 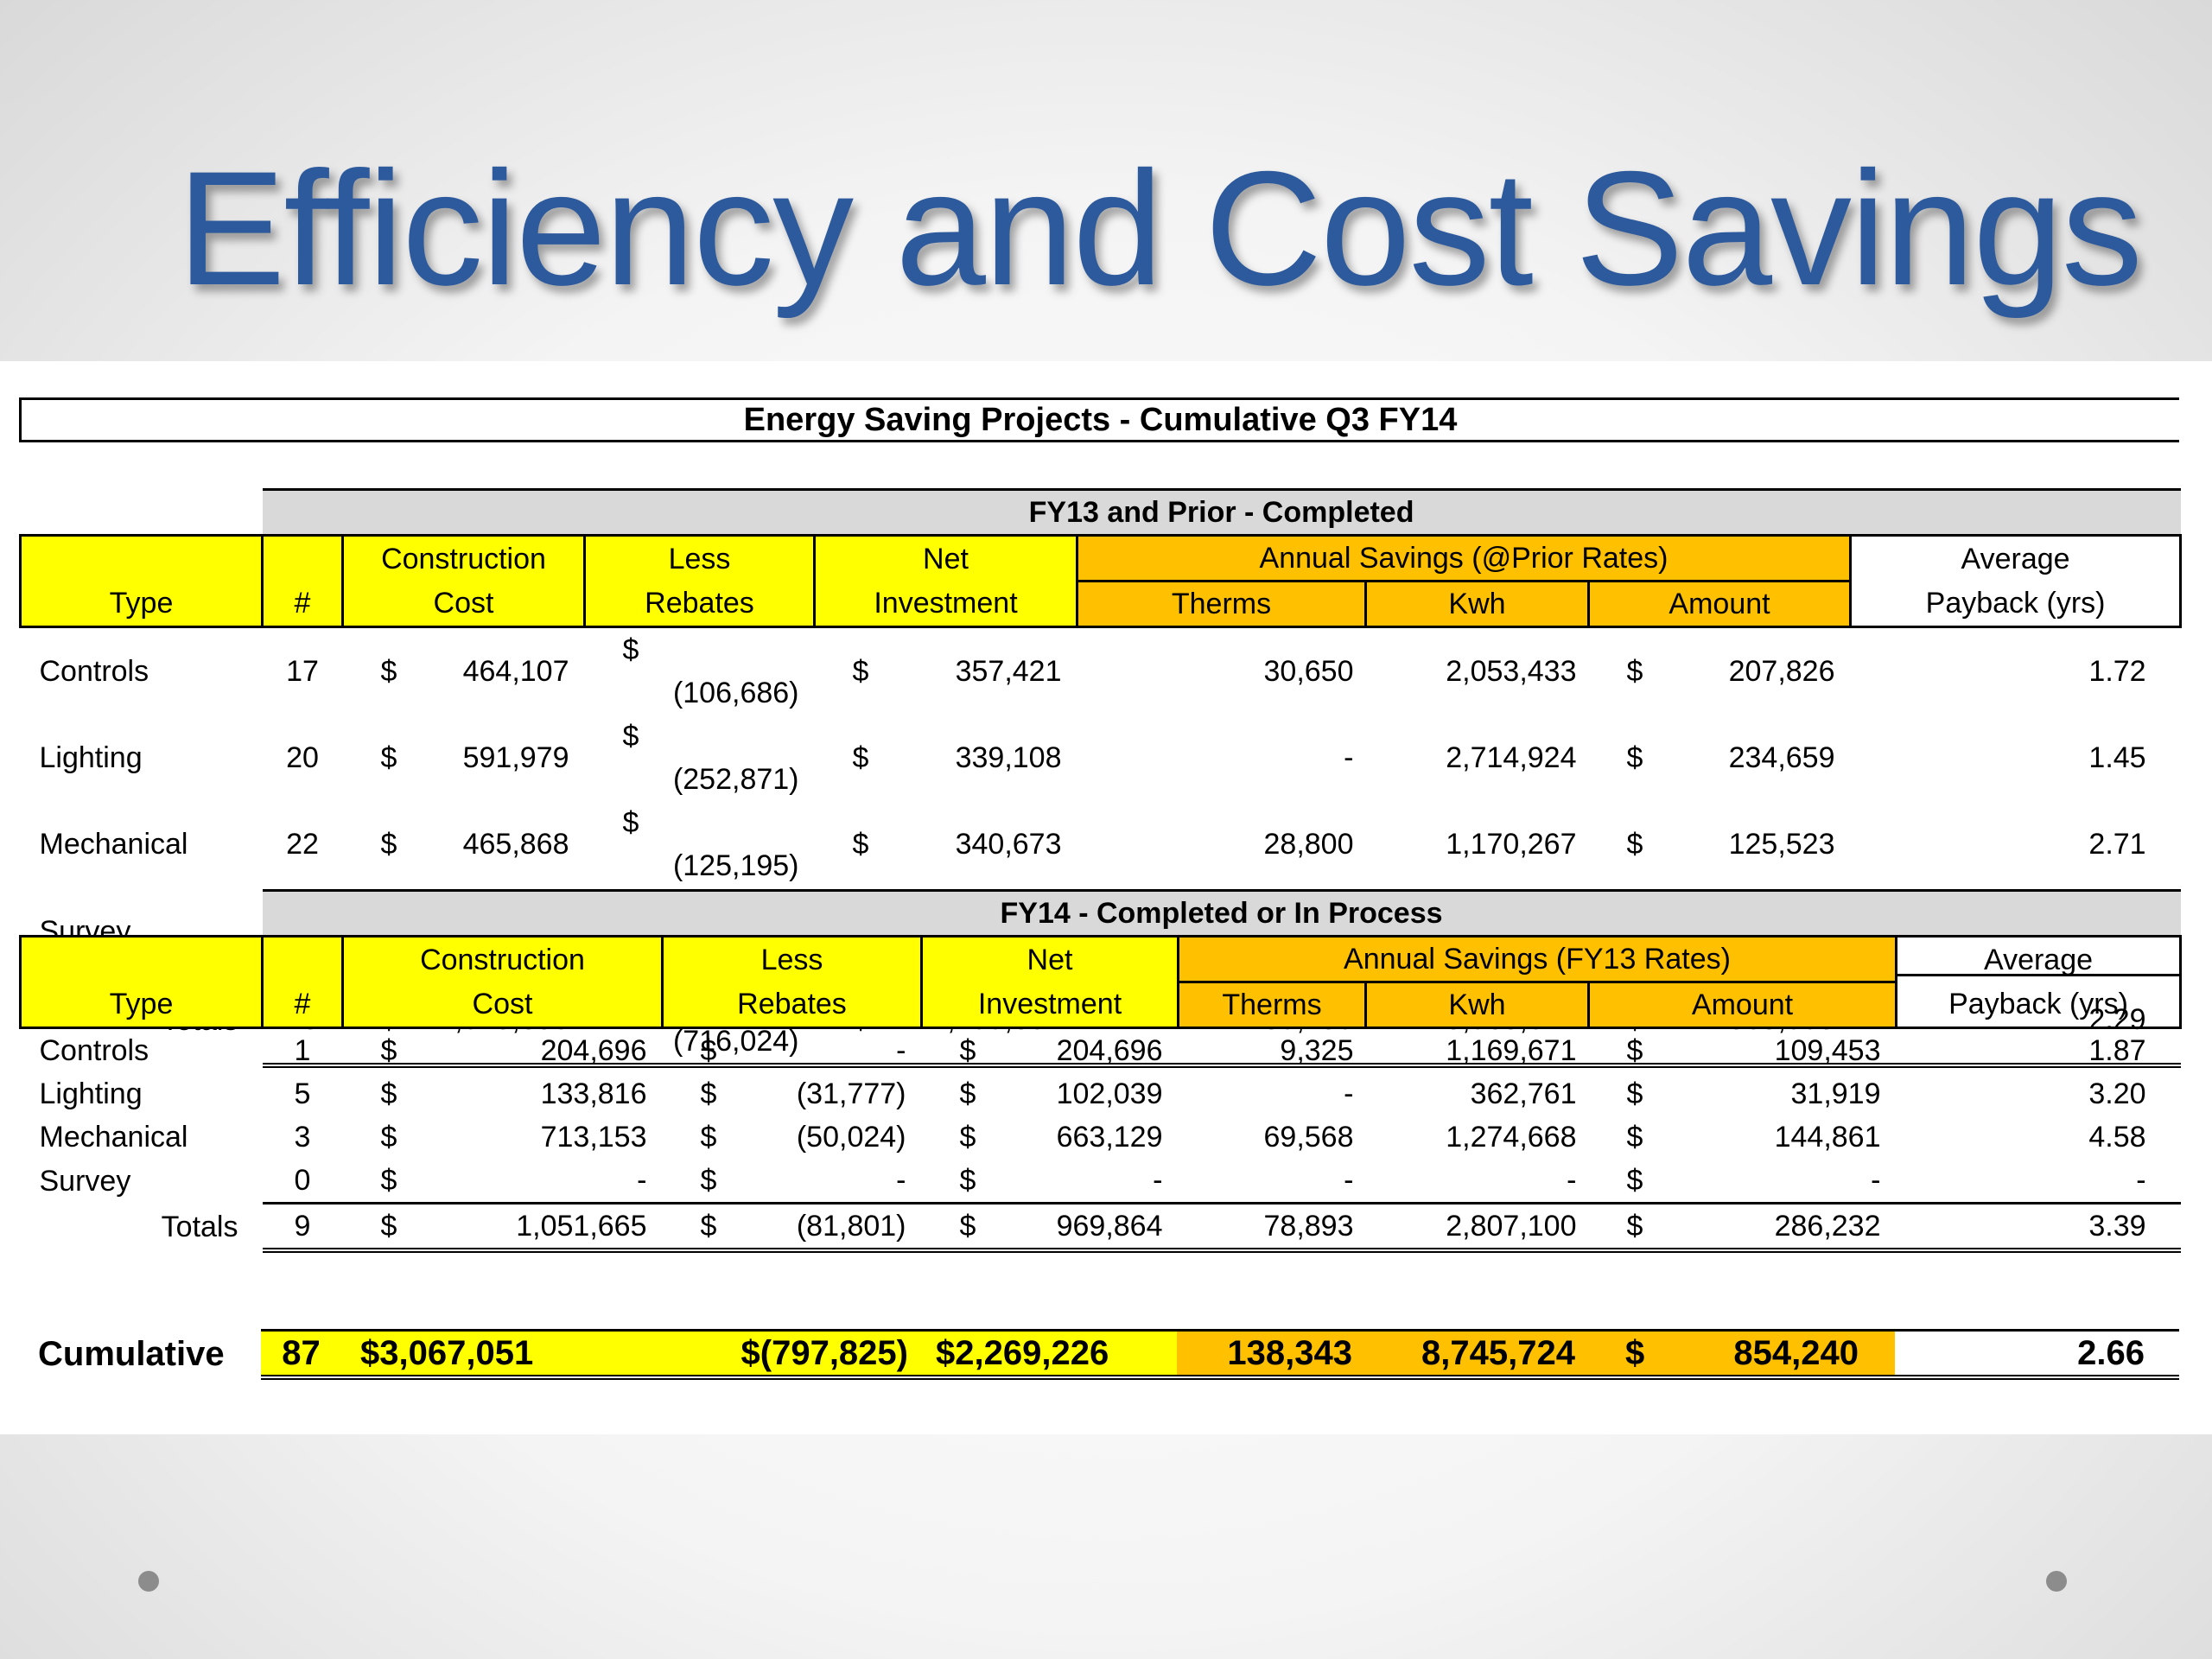 What do you see at coordinates (593, 1050) in the screenshot?
I see `row-cost-value: 204,696` at bounding box center [593, 1050].